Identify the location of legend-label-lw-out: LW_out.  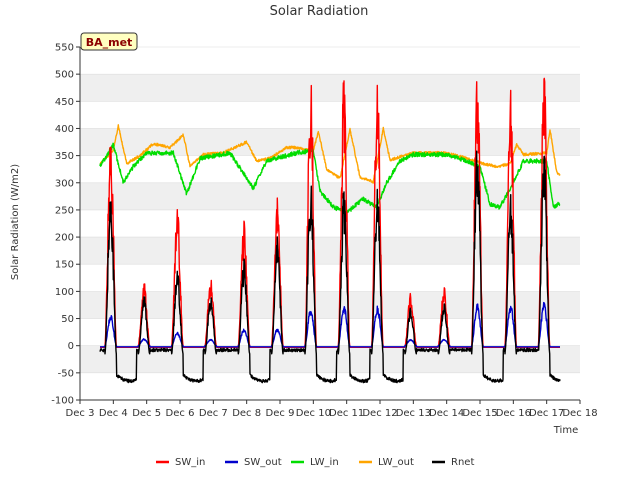
(396, 462).